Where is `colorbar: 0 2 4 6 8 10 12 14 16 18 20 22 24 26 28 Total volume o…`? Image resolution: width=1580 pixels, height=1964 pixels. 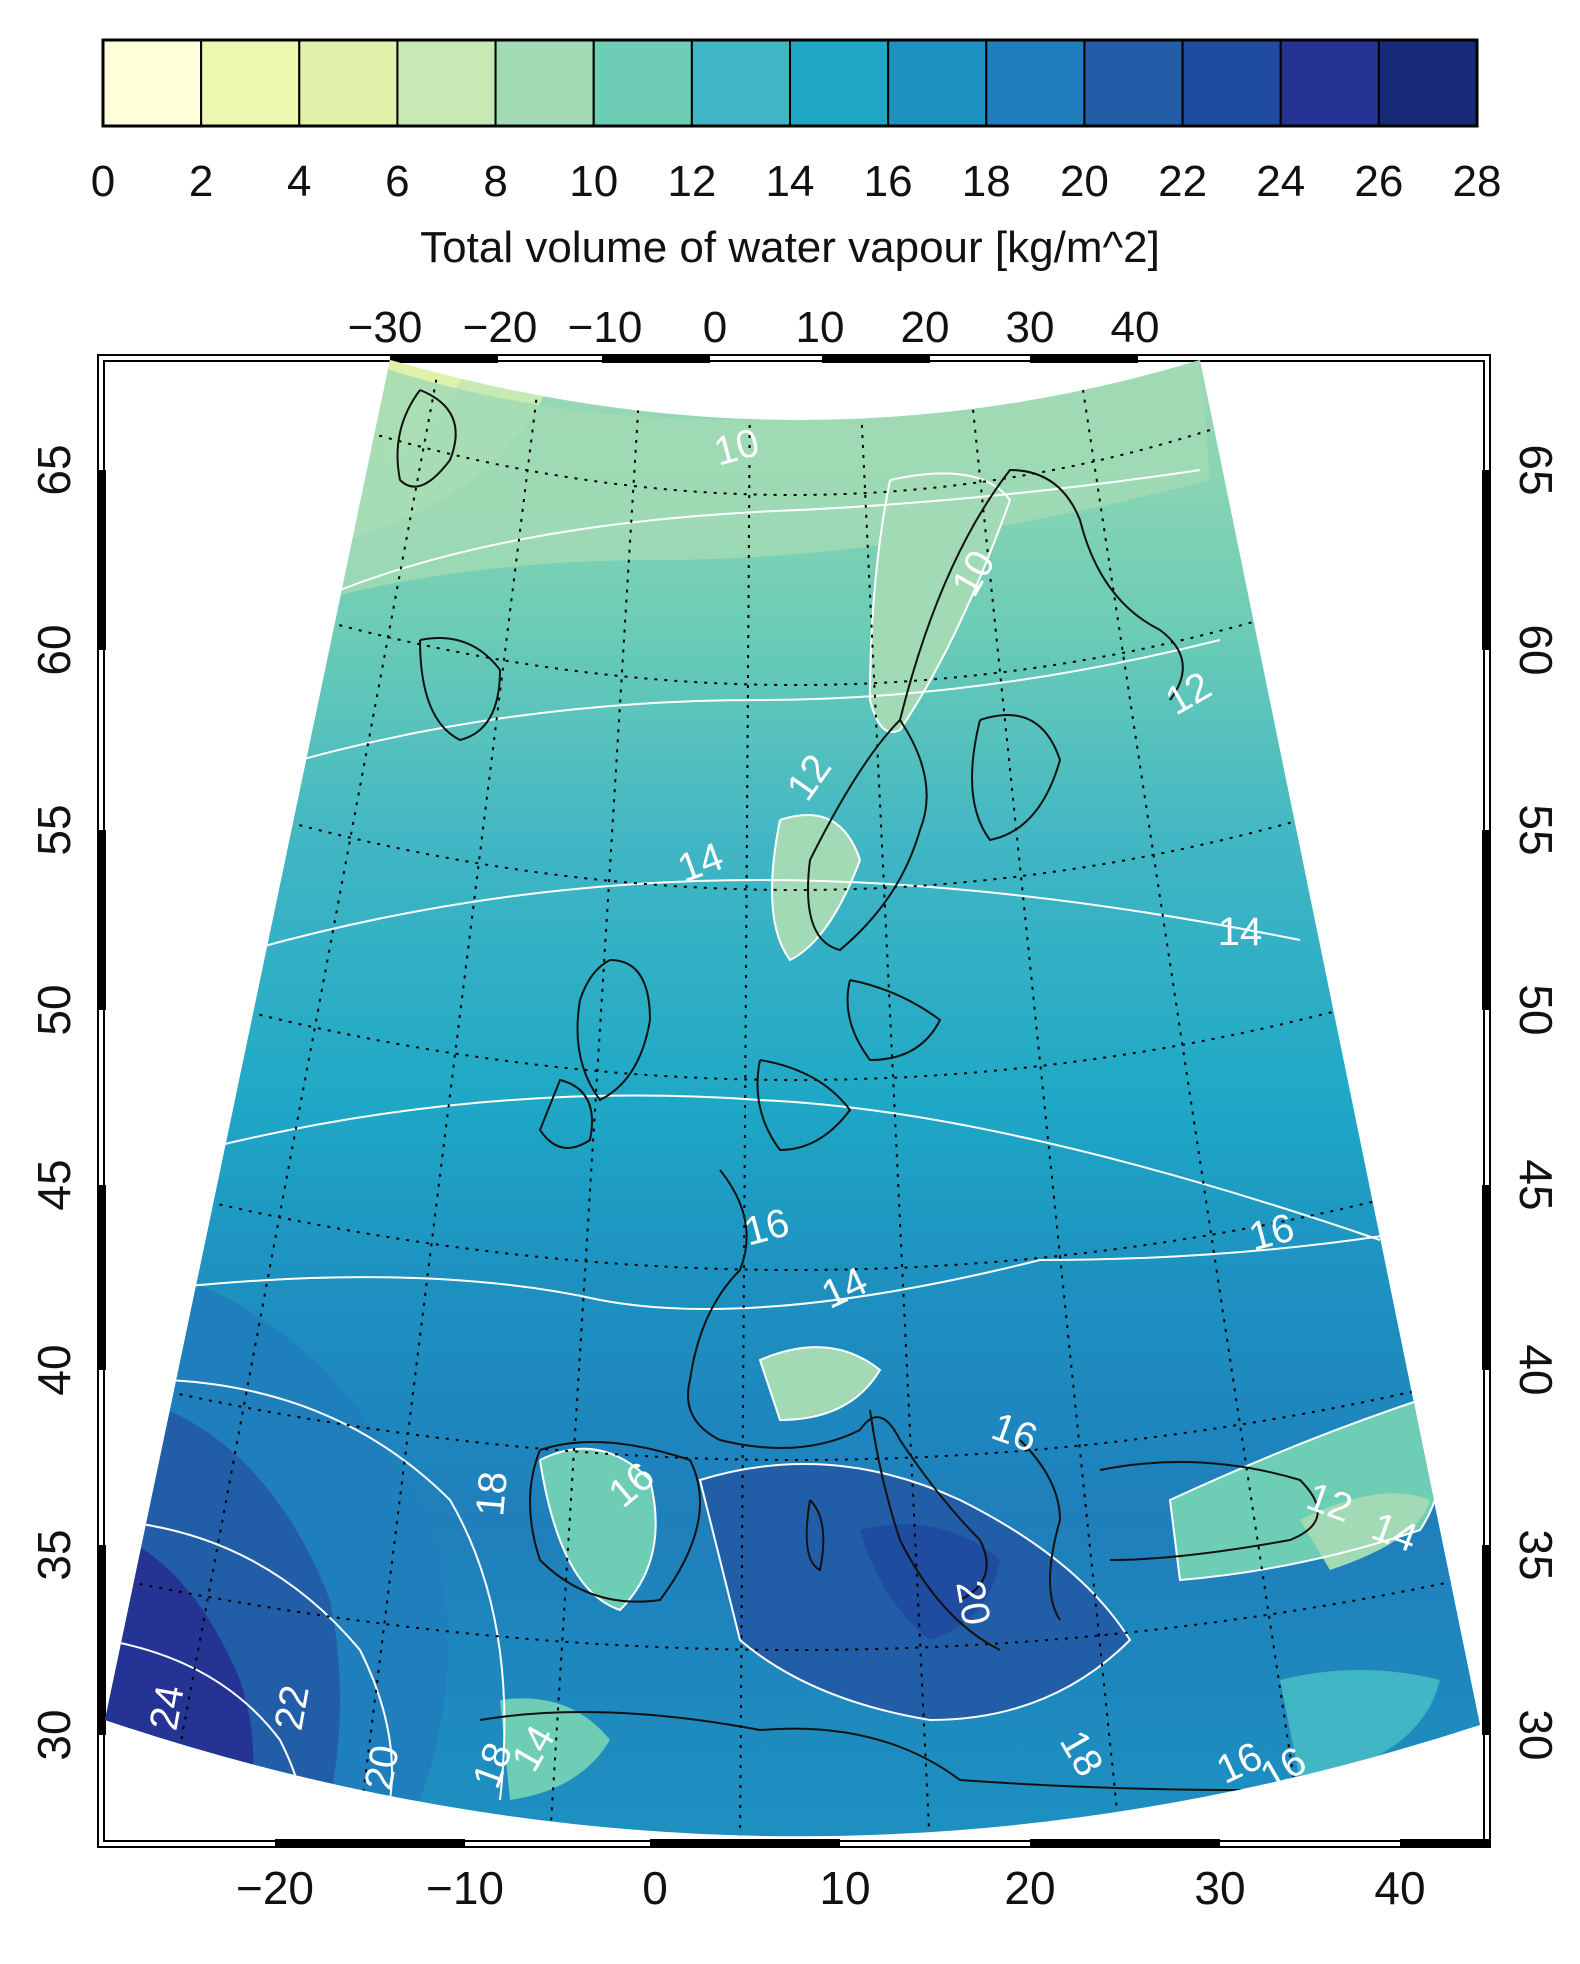 colorbar: 0 2 4 6 8 10 12 14 16 18 20 22 24 26 28 Total volume o… is located at coordinates (796, 155).